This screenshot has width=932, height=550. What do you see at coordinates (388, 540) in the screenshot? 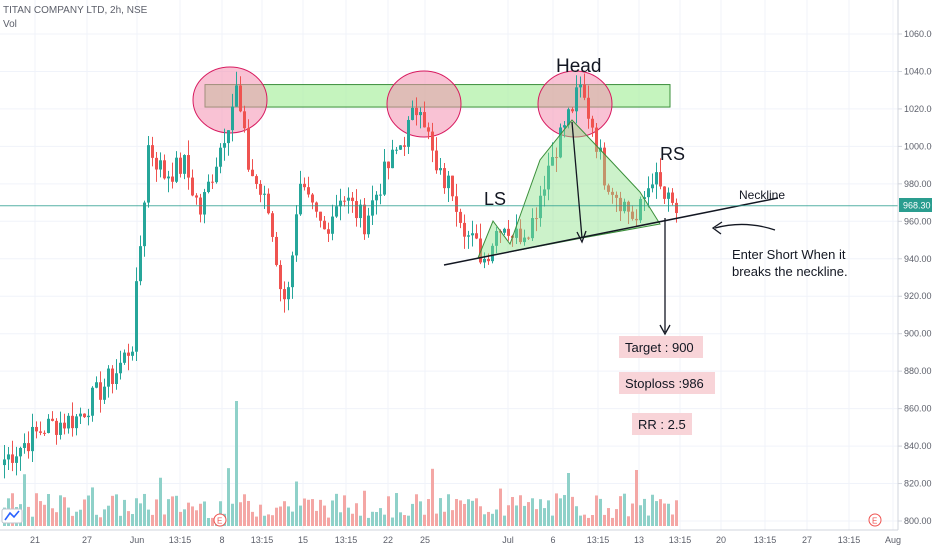
I see `x-tick-label: 22` at bounding box center [388, 540].